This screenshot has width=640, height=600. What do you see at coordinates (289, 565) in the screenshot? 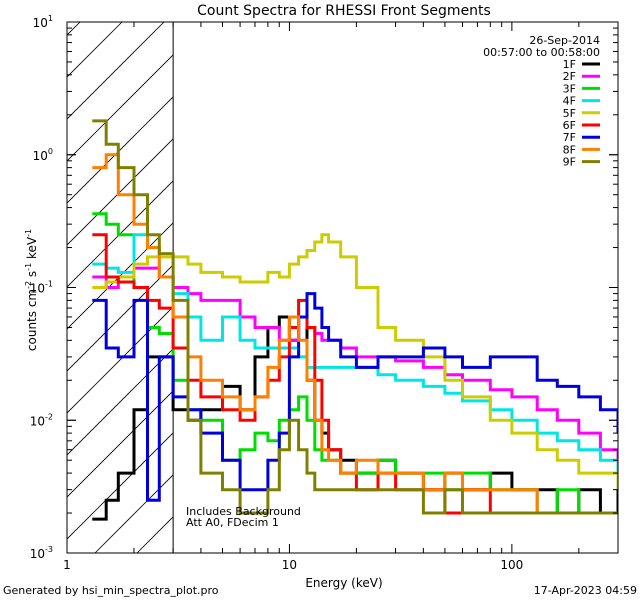
I see `x-tick-label: 10` at bounding box center [289, 565].